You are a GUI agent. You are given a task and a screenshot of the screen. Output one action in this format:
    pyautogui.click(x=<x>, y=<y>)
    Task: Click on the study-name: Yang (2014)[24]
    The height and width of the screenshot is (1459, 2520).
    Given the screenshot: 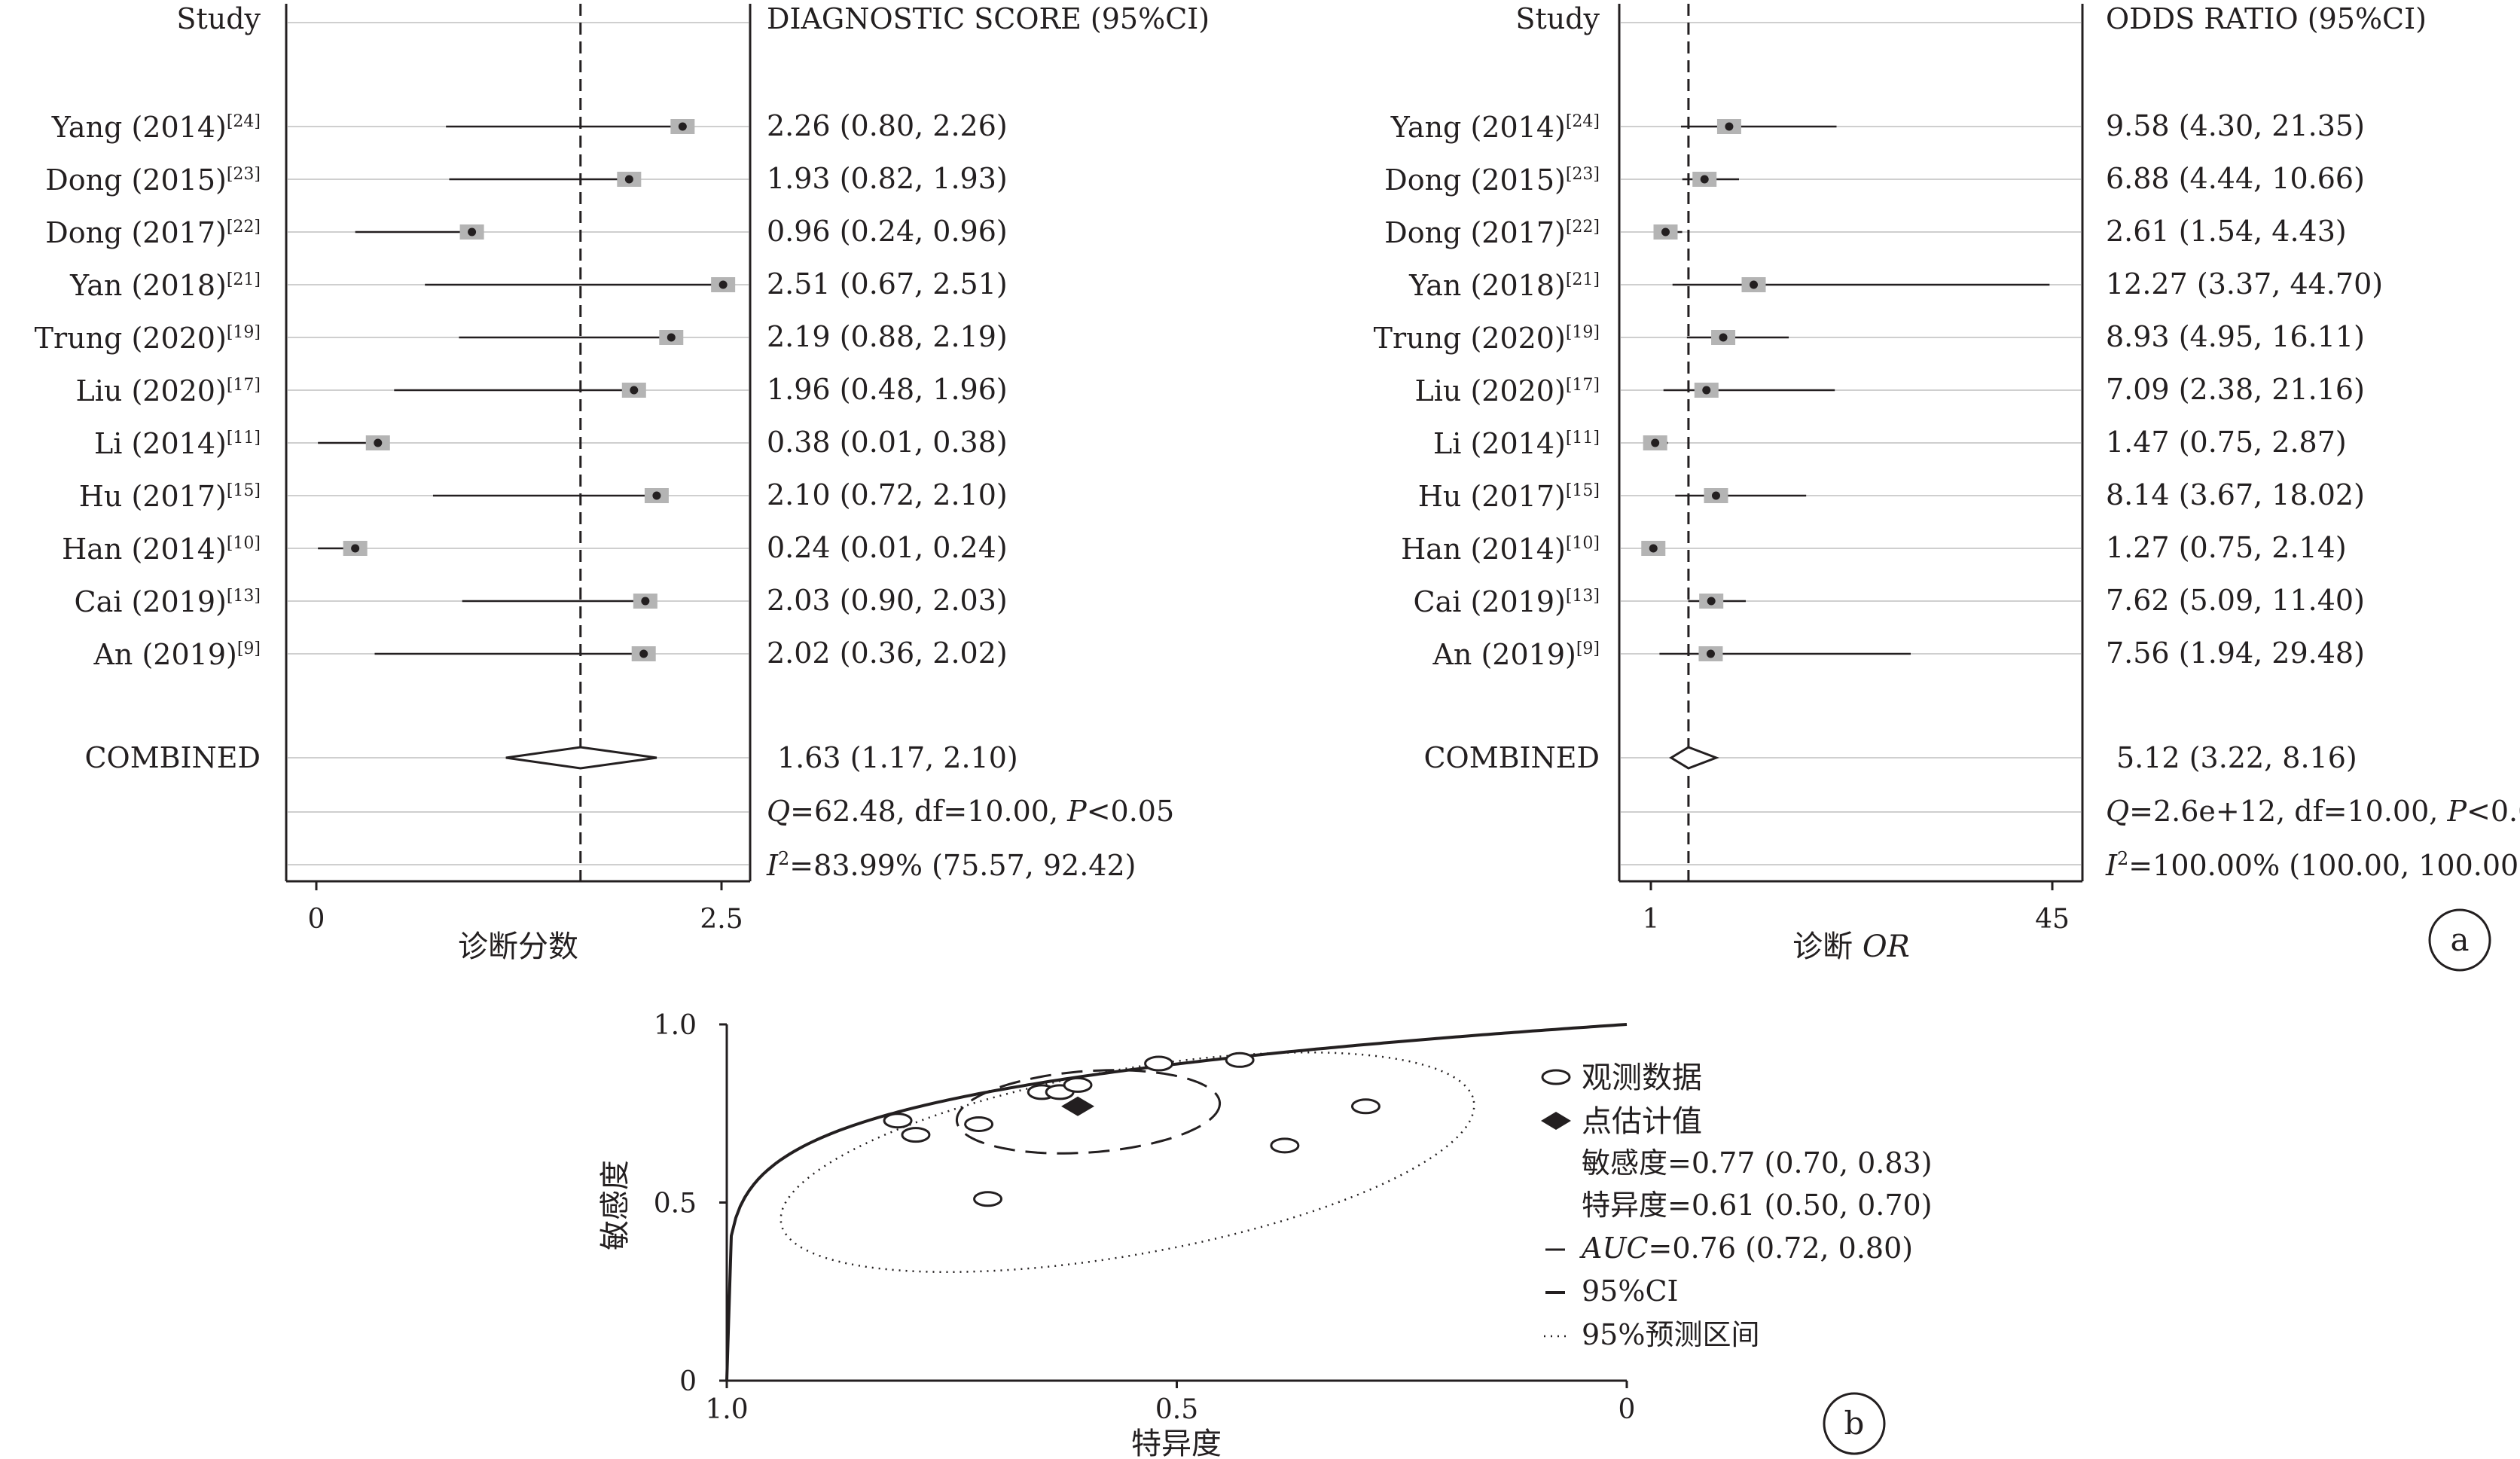 What is the action you would take?
    pyautogui.click(x=156, y=128)
    